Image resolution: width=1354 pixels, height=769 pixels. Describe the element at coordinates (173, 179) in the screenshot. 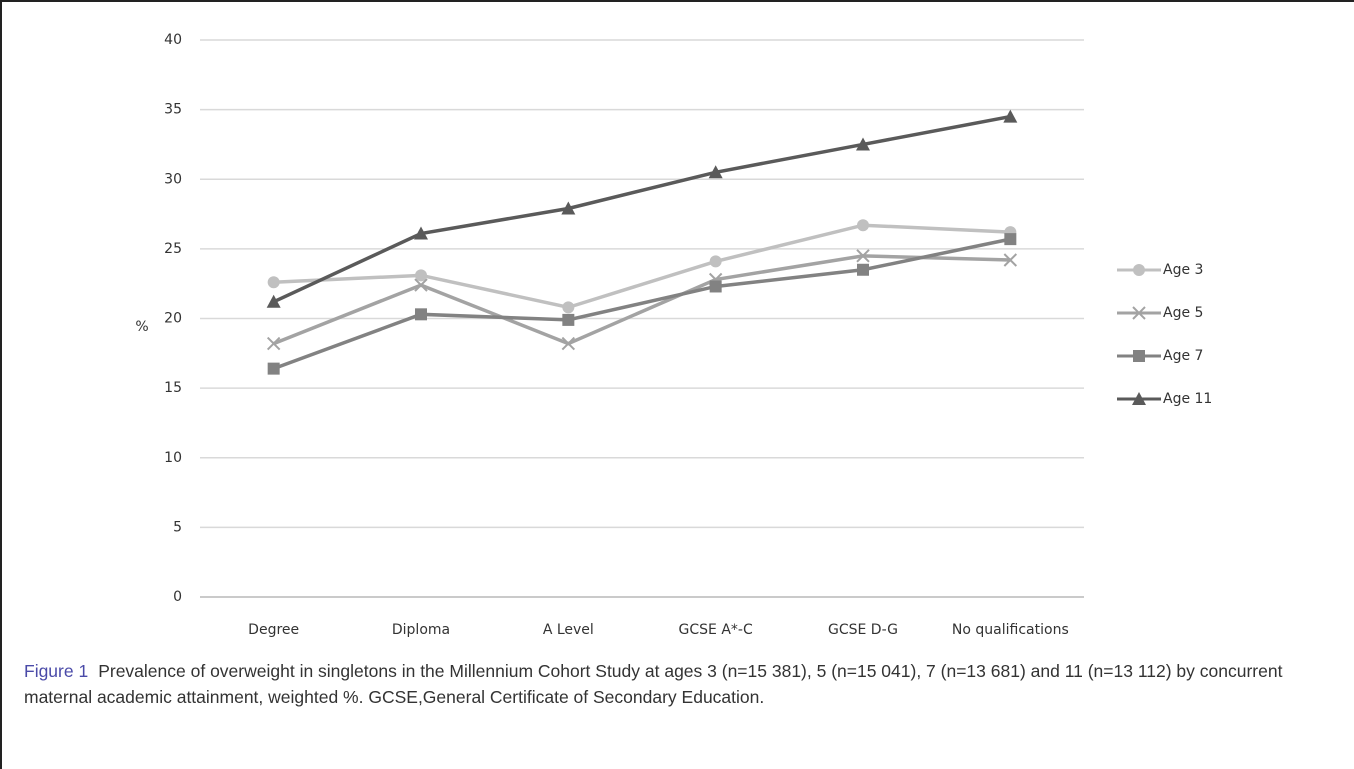

I see `y-tick-label: 30` at that location.